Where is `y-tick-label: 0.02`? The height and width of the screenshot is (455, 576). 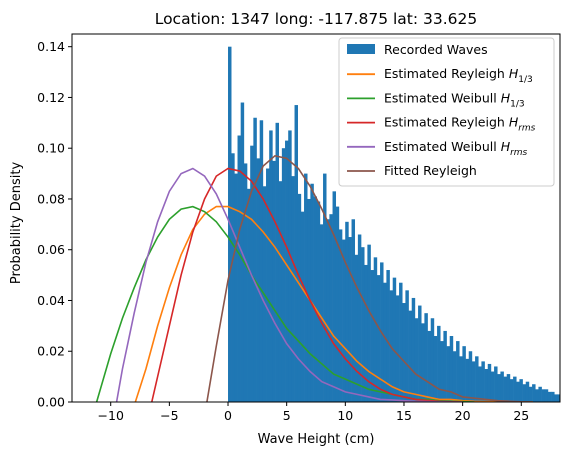
y-tick-label: 0.02 is located at coordinates (51, 351).